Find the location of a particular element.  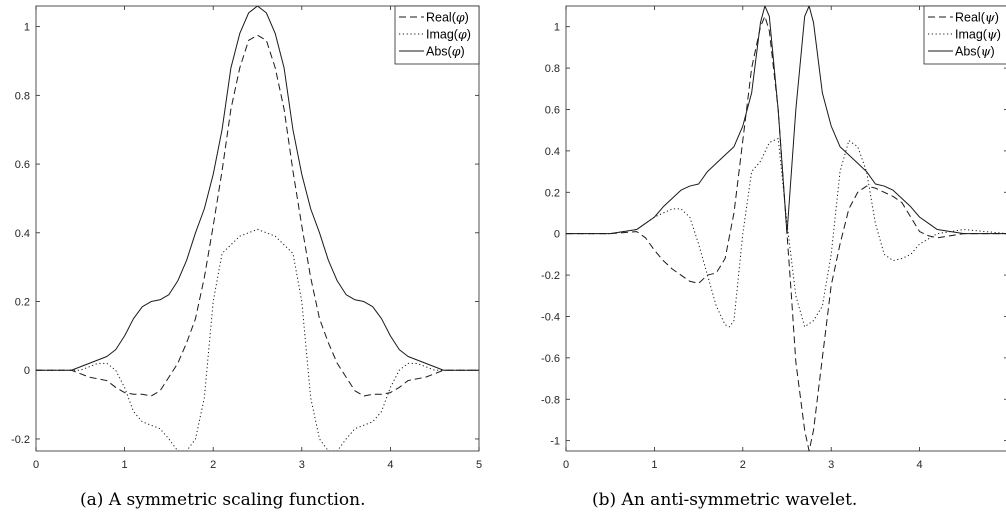

y-tick-label: -1 is located at coordinates (555, 442).